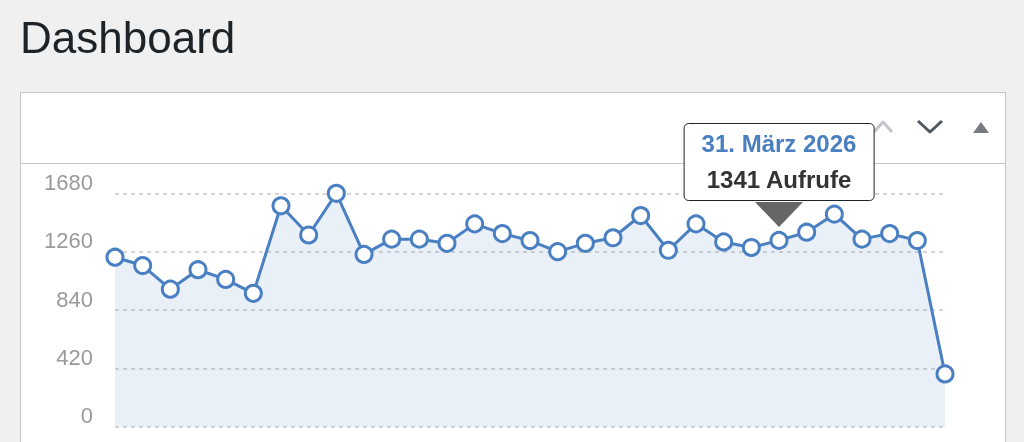 Image resolution: width=1024 pixels, height=442 pixels. Describe the element at coordinates (779, 162) in the screenshot. I see `annotation: 31. März 2026 1341 Aufrufe` at that location.